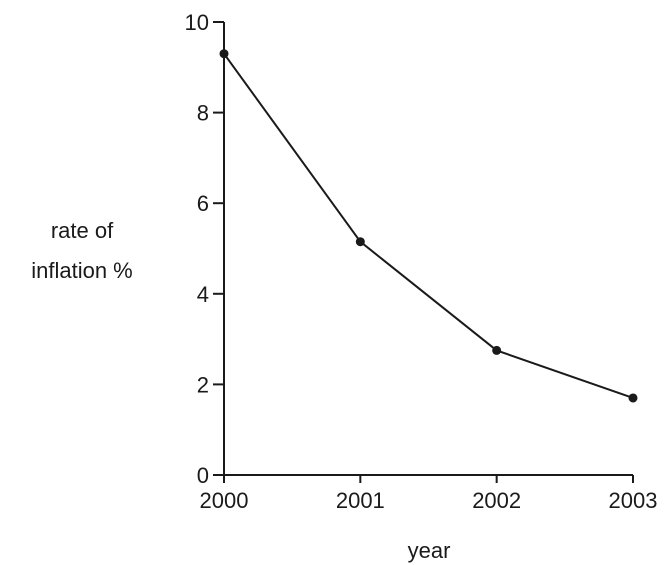  Describe the element at coordinates (82, 270) in the screenshot. I see `y-axis-title-line2: inflation %` at that location.